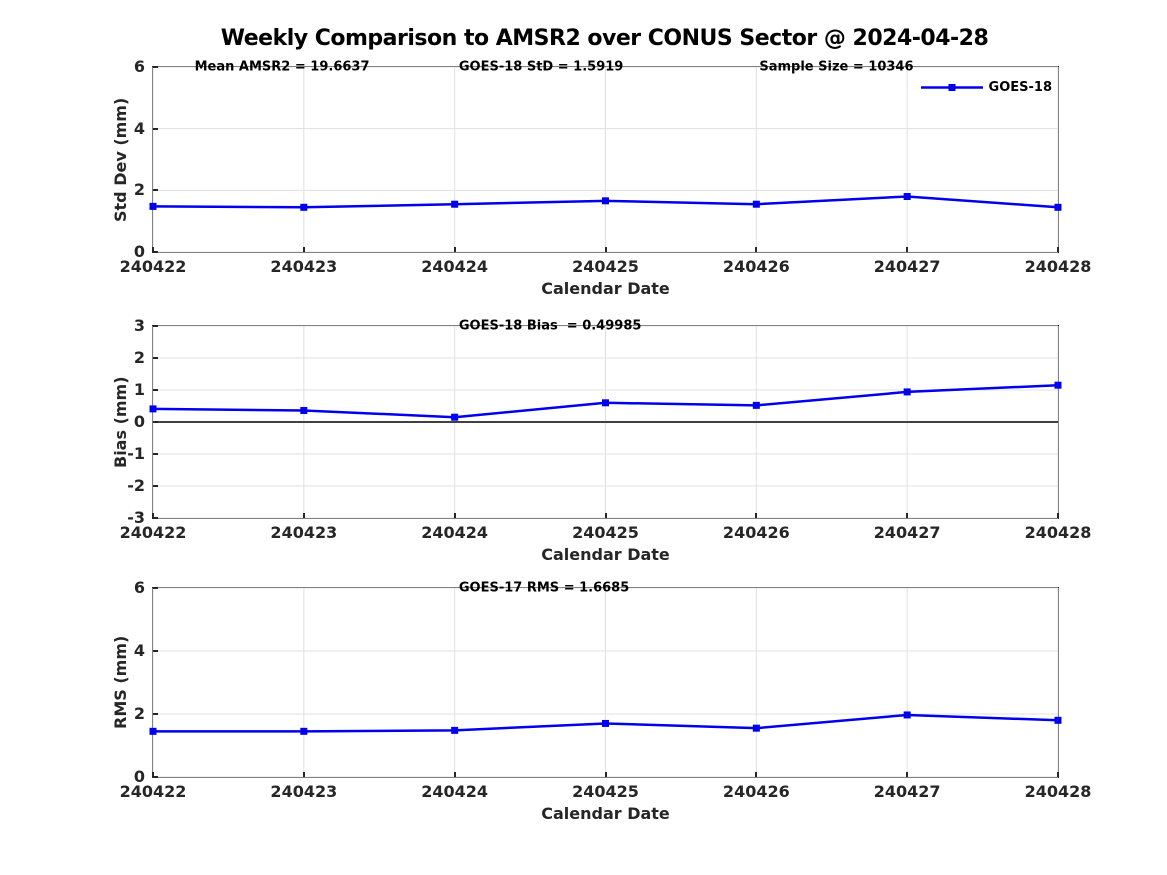 The width and height of the screenshot is (1167, 875). I want to click on legend-label: GOES-18, so click(1020, 87).